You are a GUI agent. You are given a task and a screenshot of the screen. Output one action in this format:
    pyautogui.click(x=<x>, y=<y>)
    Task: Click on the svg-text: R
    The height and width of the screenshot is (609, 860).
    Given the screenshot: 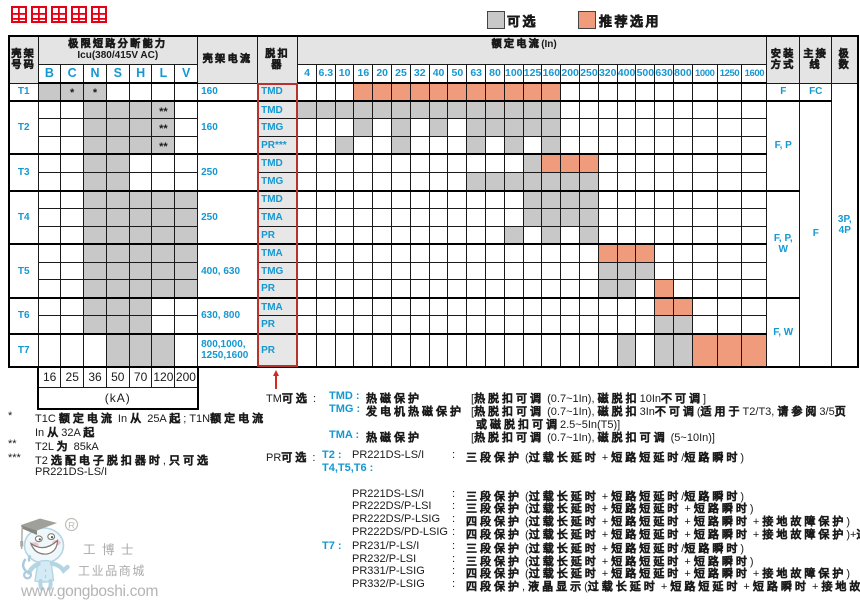 What is the action you would take?
    pyautogui.click(x=71, y=526)
    